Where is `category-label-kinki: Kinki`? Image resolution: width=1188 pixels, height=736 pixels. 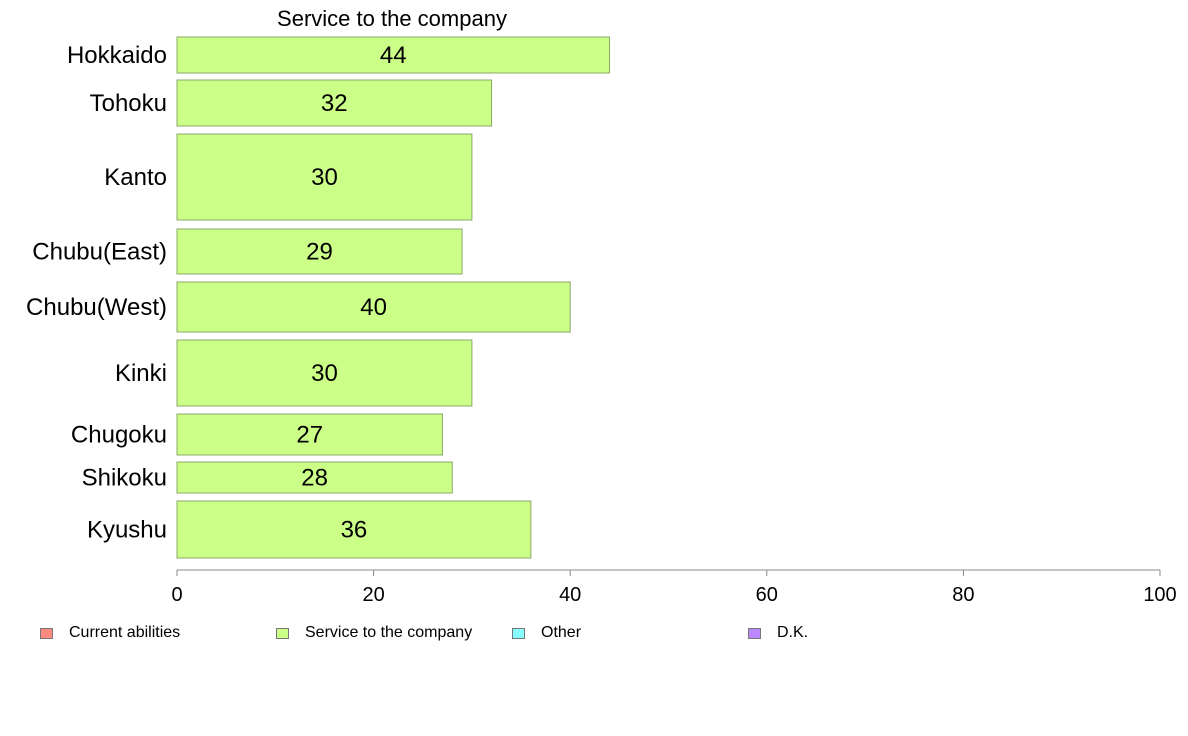
category-label-kinki: Kinki is located at coordinates (141, 373).